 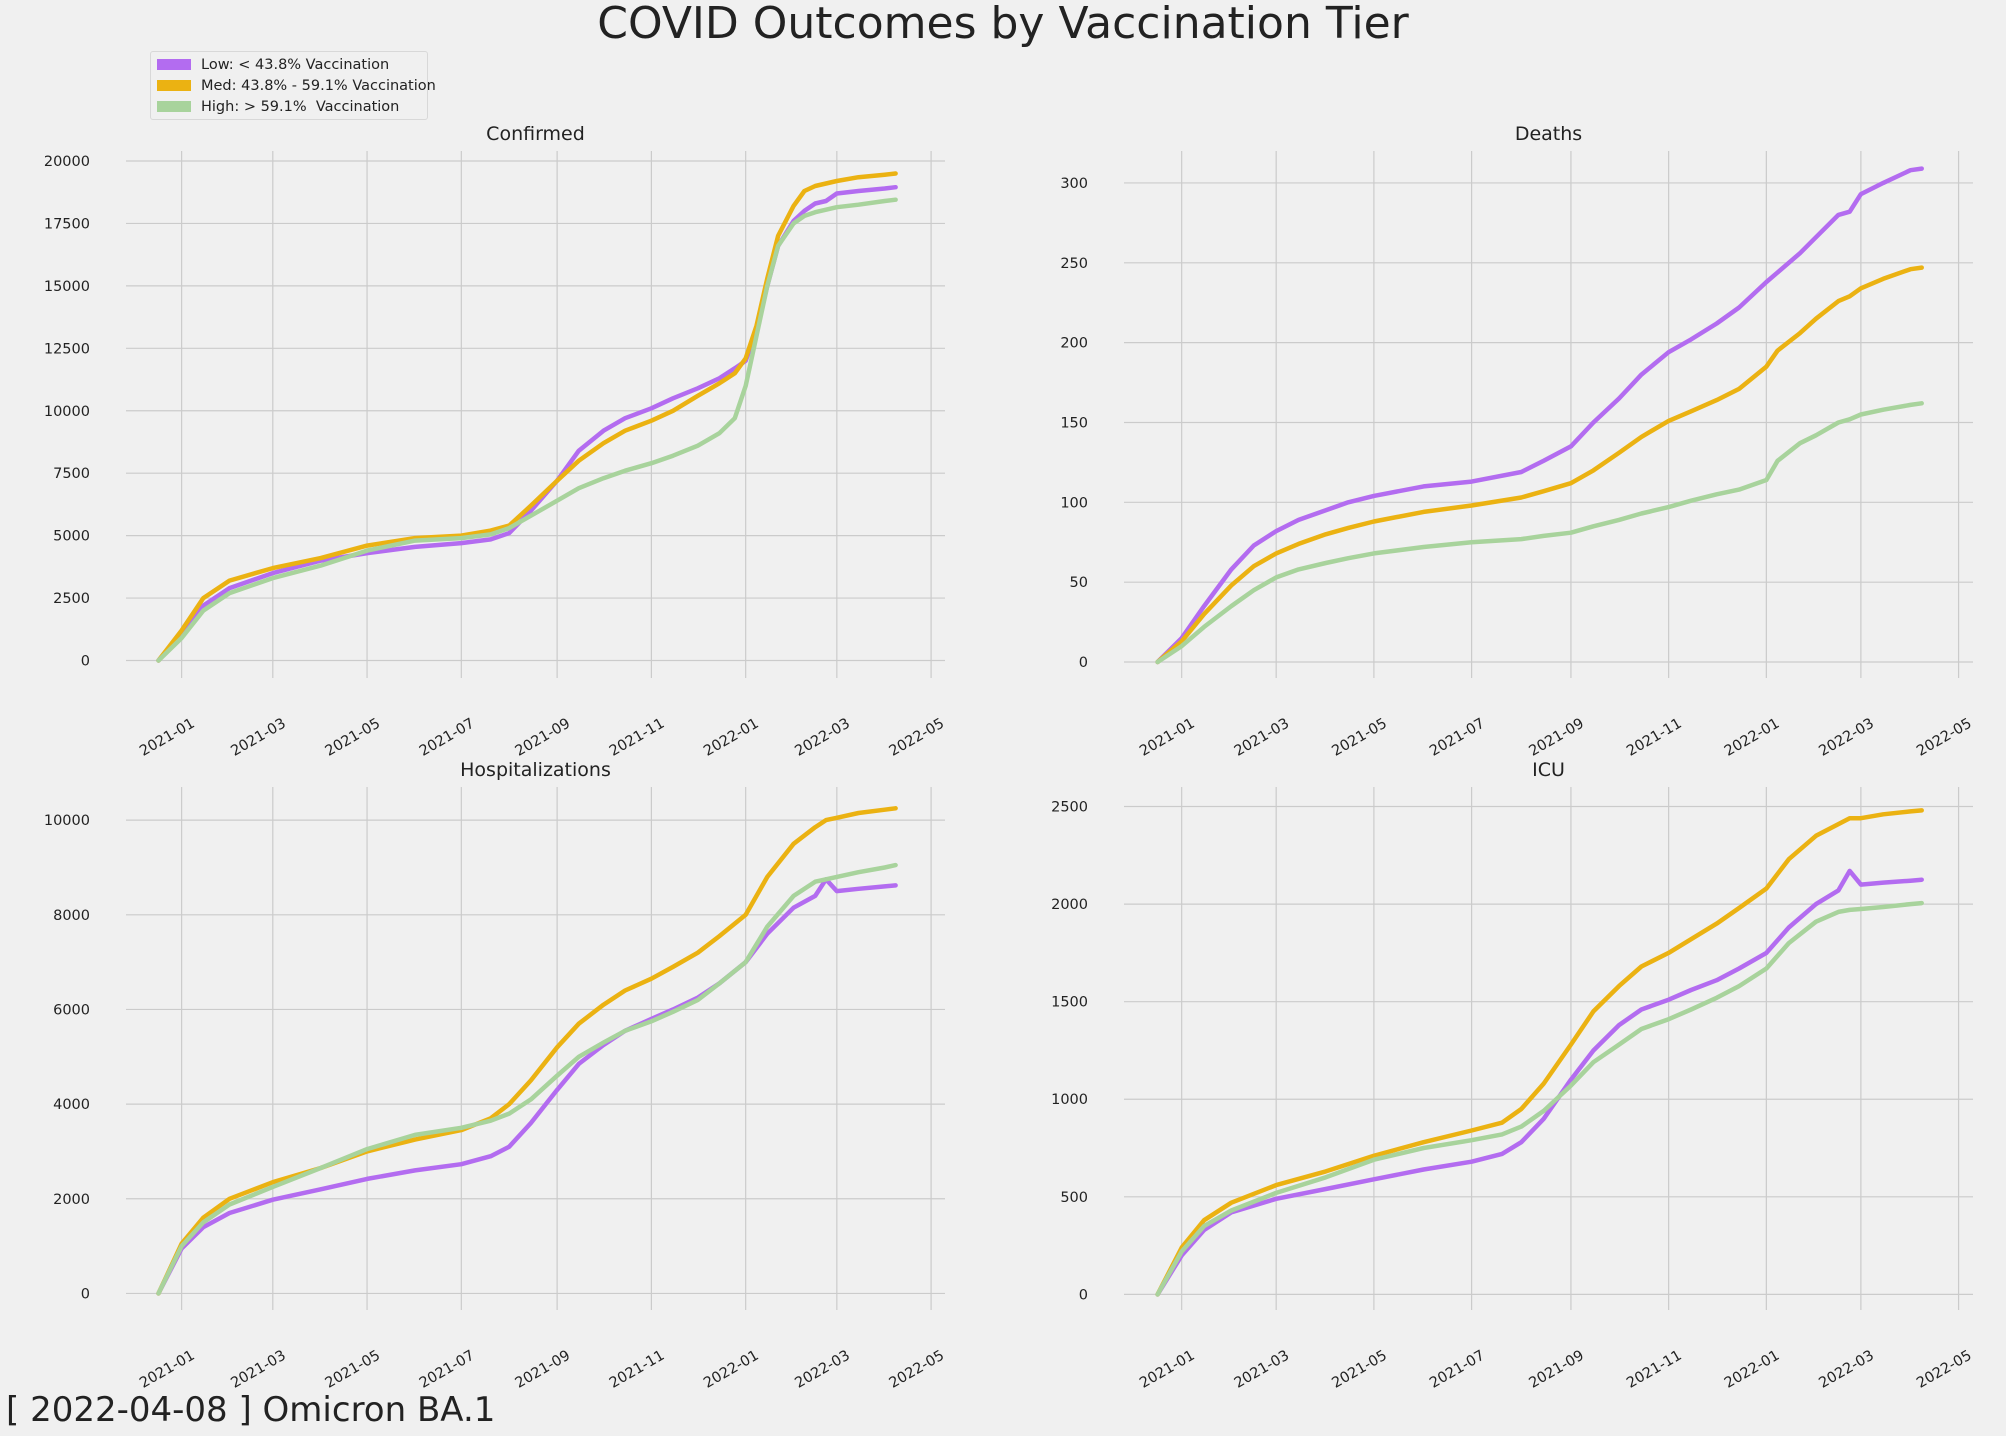 What do you see at coordinates (1074, 184) in the screenshot?
I see `y-tick-label: 300` at bounding box center [1074, 184].